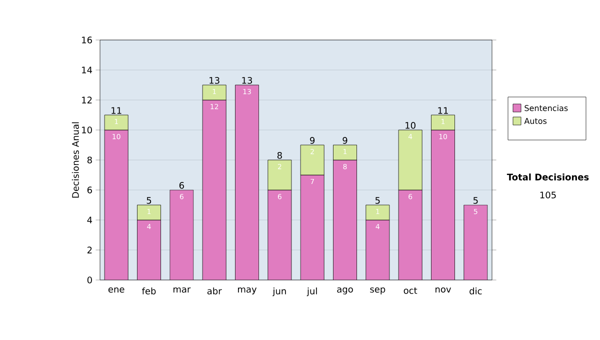 Image resolution: width=600 pixels, height=340 pixels. Describe the element at coordinates (181, 185) in the screenshot. I see `total-label: 6` at that location.